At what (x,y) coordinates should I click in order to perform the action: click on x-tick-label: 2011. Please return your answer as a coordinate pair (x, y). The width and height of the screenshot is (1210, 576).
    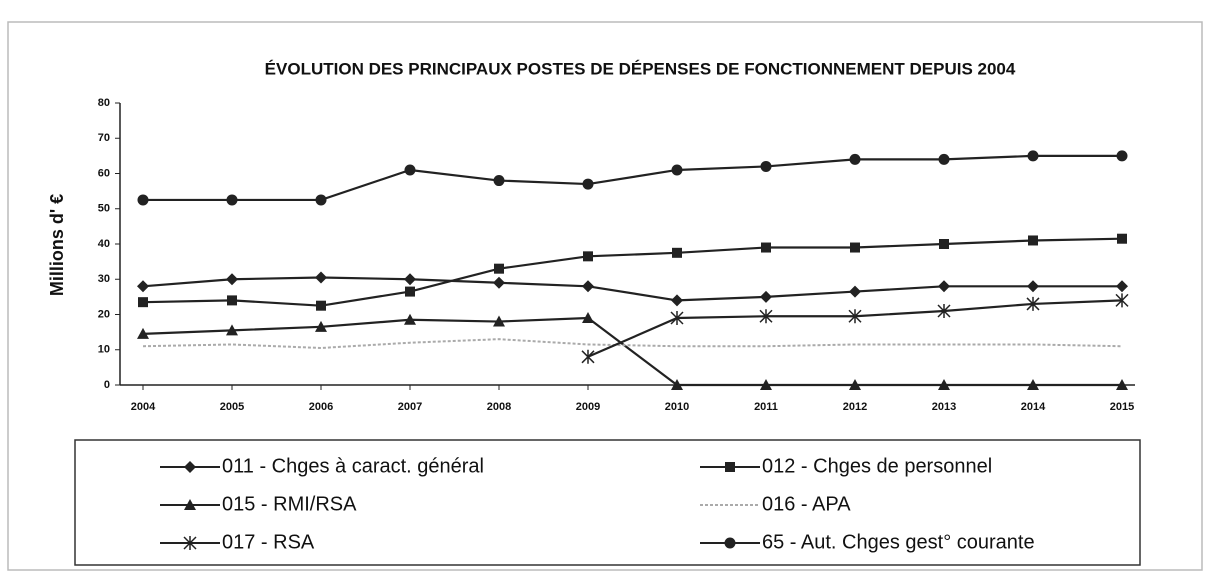
    Looking at the image, I should click on (766, 407).